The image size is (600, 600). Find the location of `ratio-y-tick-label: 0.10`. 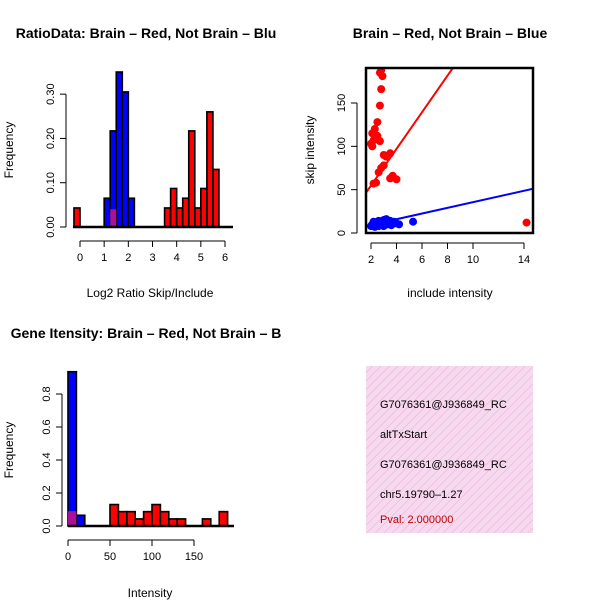

ratio-y-tick-label: 0.10 is located at coordinates (51, 182).